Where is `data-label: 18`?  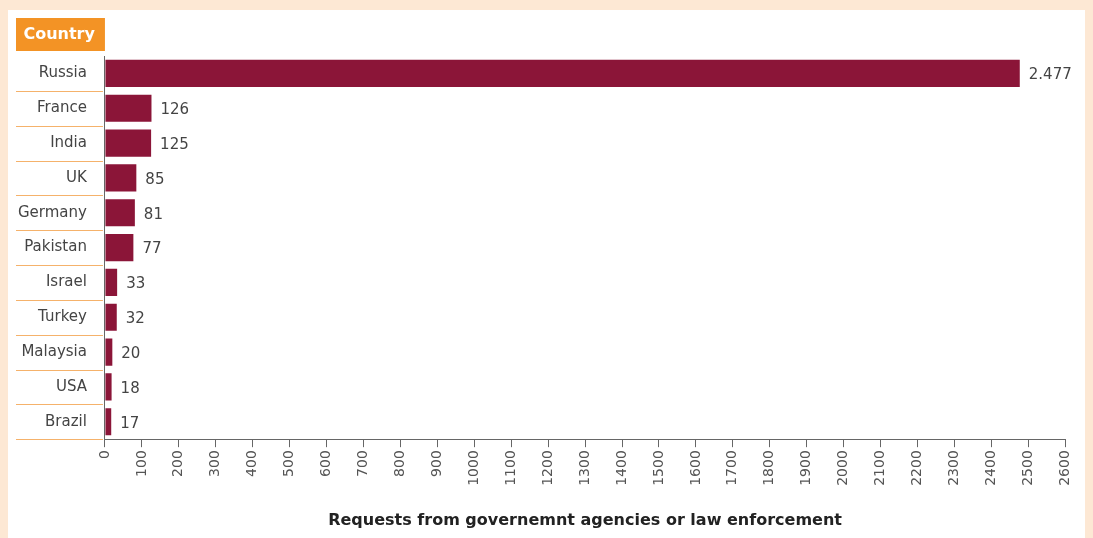 data-label: 18 is located at coordinates (130, 387).